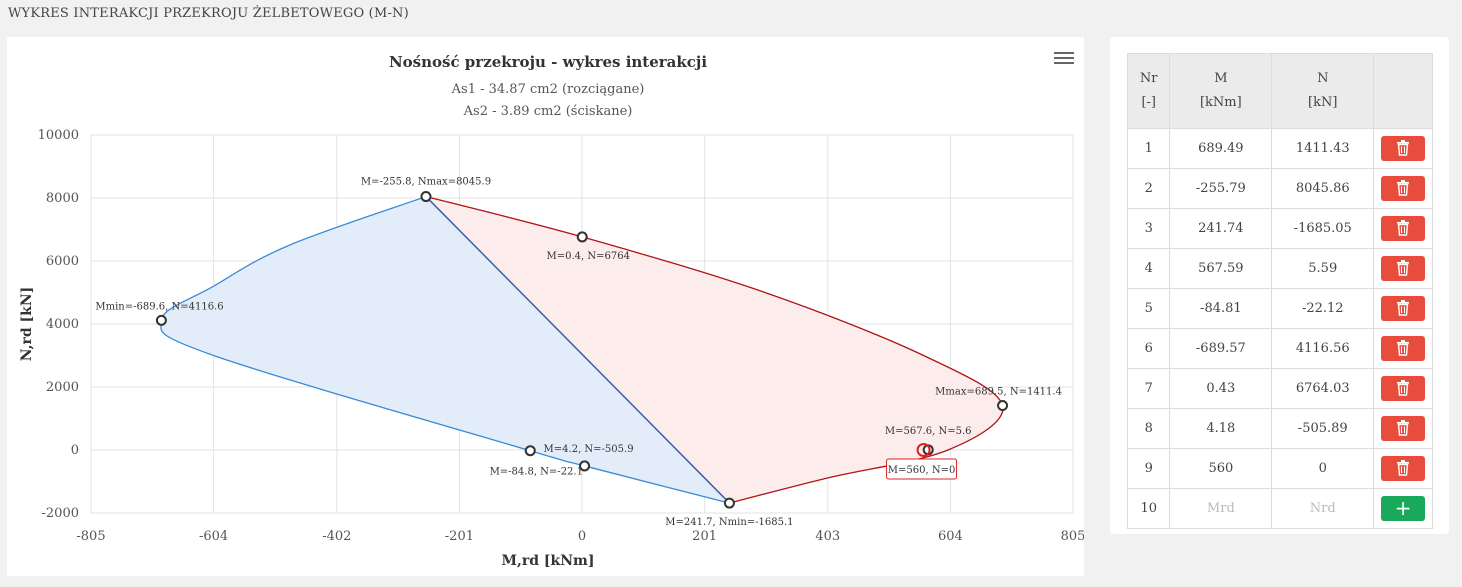 This screenshot has height=587, width=1462. What do you see at coordinates (213, 536) in the screenshot?
I see `x-tick-label: -604` at bounding box center [213, 536].